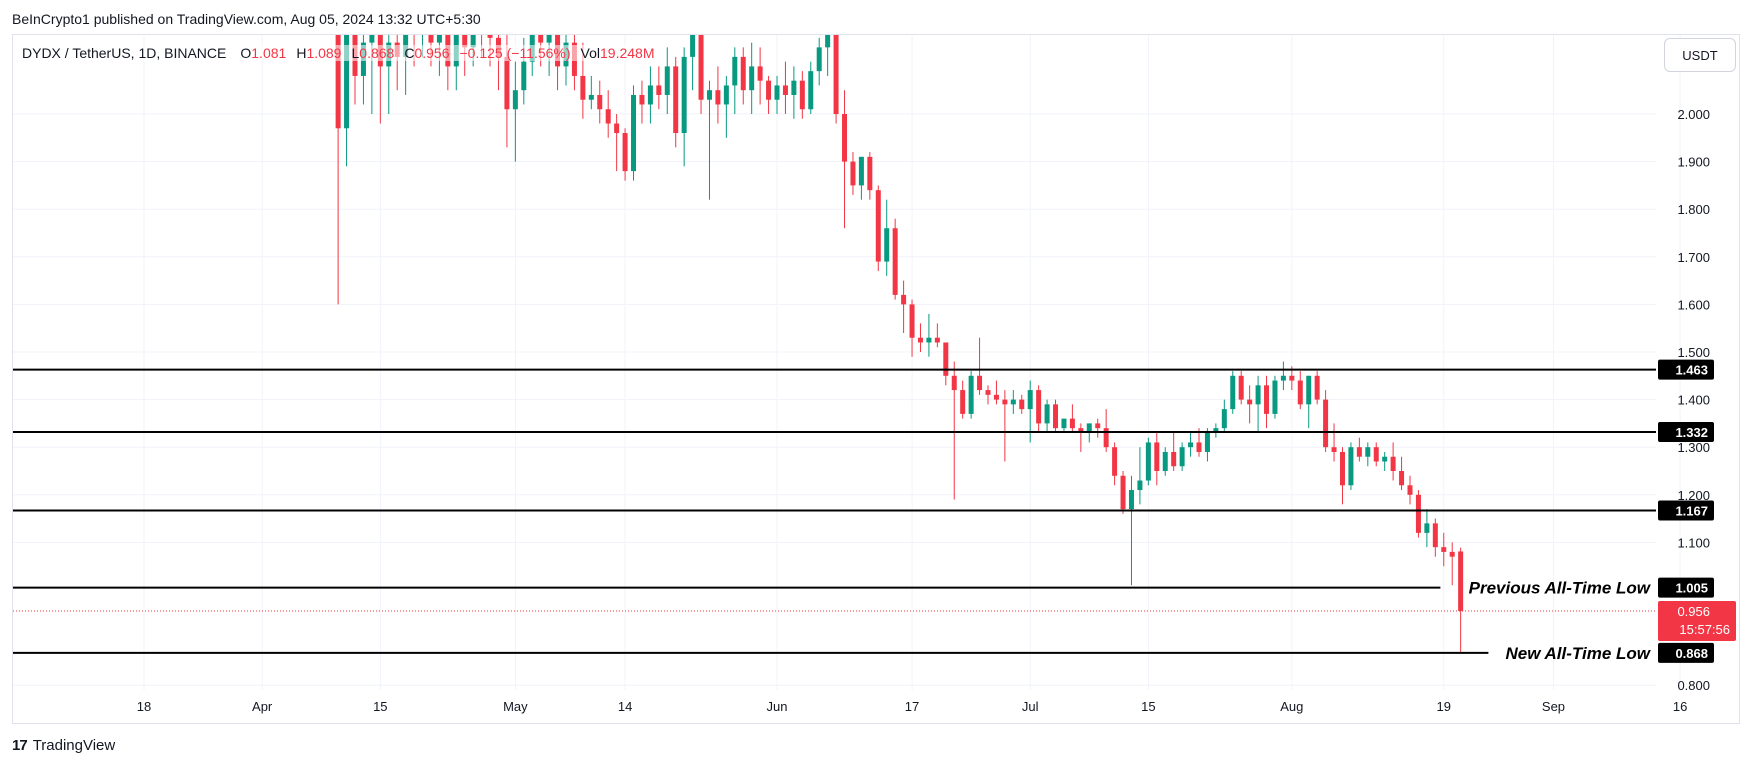  I want to click on currency-button: USDT, so click(1700, 55).